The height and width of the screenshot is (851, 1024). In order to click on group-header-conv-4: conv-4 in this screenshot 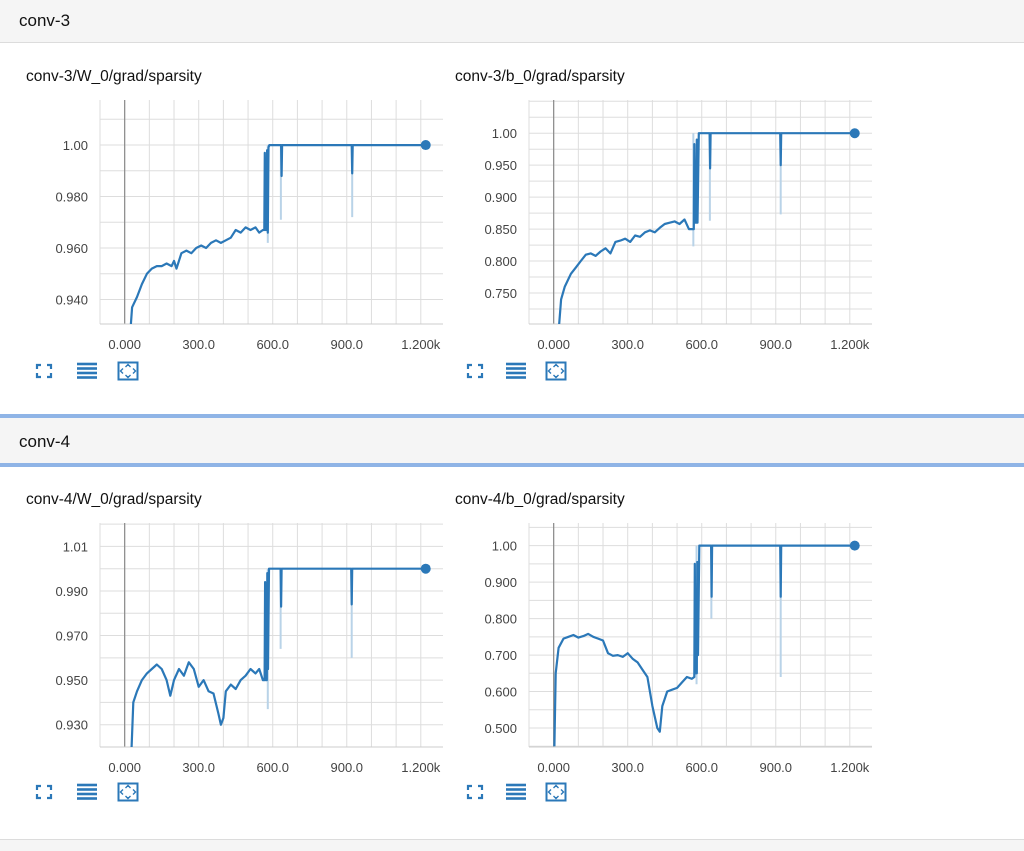, I will do `click(512, 441)`.